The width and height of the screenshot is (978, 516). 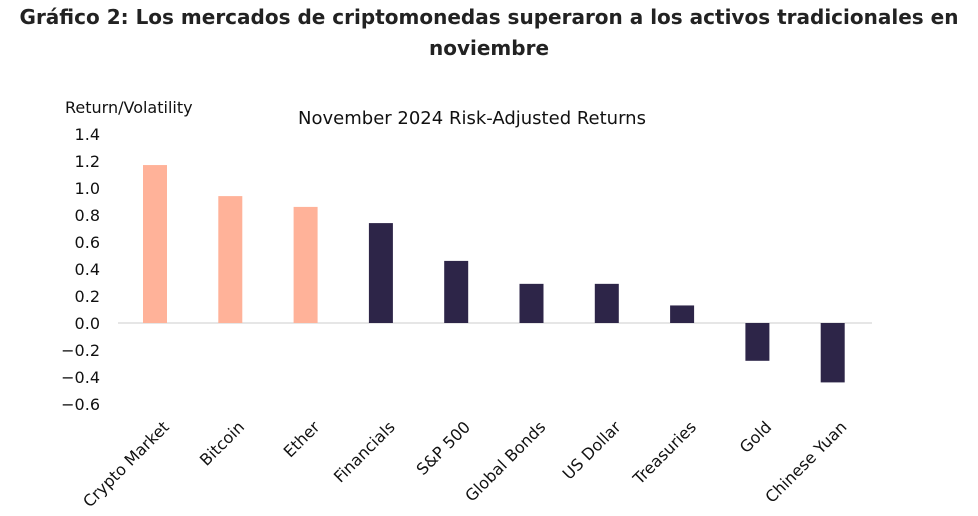 I want to click on bar-financials, so click(x=380, y=273).